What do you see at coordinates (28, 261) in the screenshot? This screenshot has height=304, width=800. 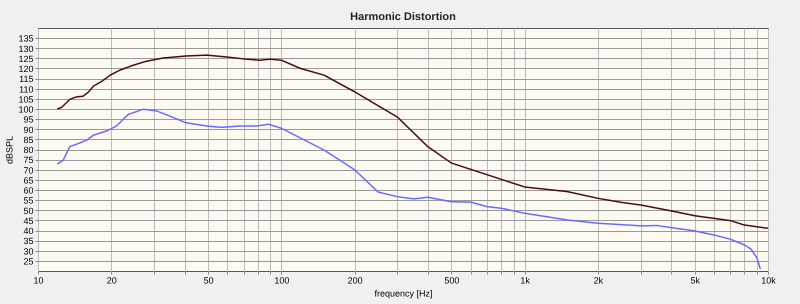 I see `y-tick-label: 25` at bounding box center [28, 261].